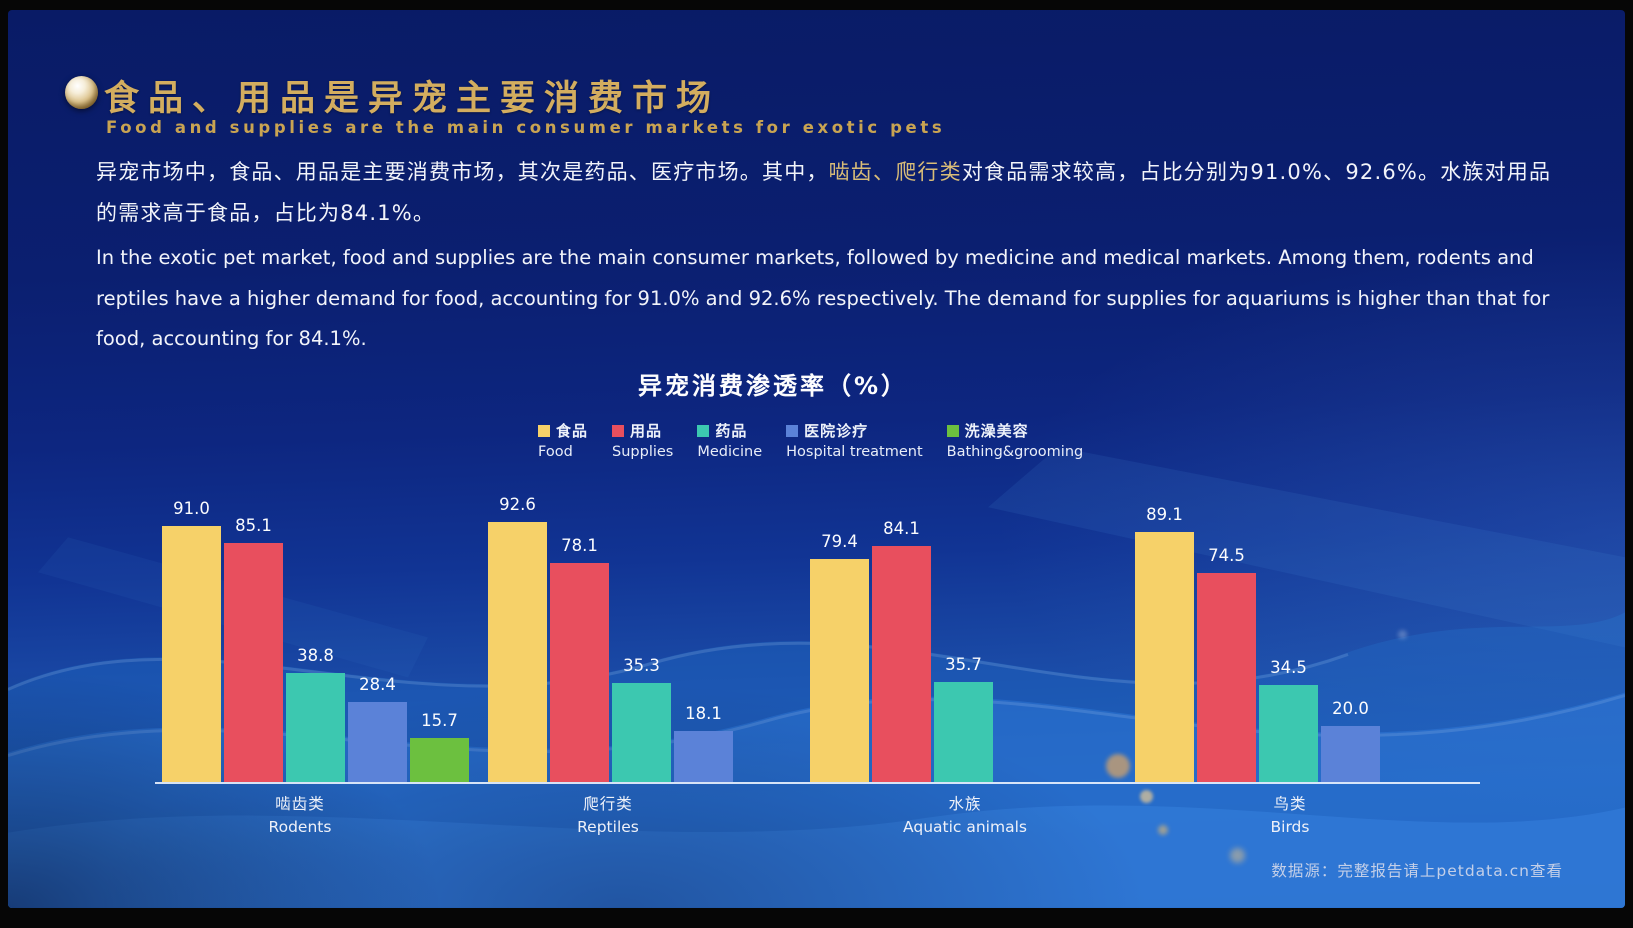 This screenshot has width=1633, height=928. I want to click on bar-value-label: 35.3, so click(641, 665).